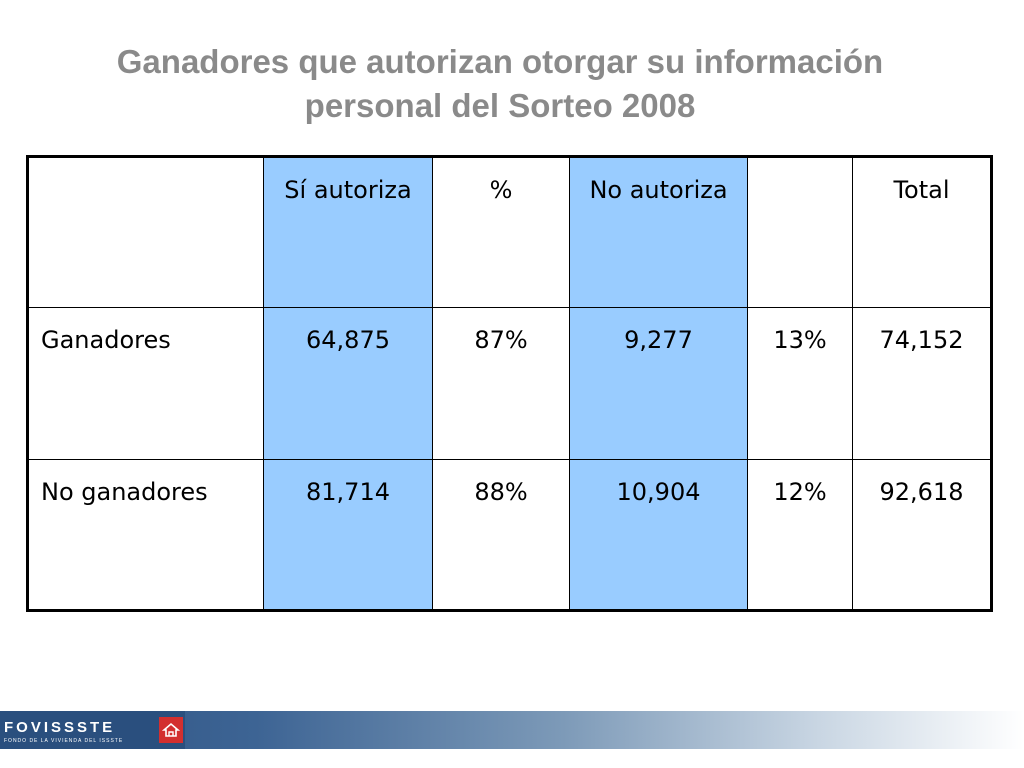 Image resolution: width=1024 pixels, height=768 pixels. Describe the element at coordinates (922, 232) in the screenshot. I see `header-cell-total: Total` at that location.